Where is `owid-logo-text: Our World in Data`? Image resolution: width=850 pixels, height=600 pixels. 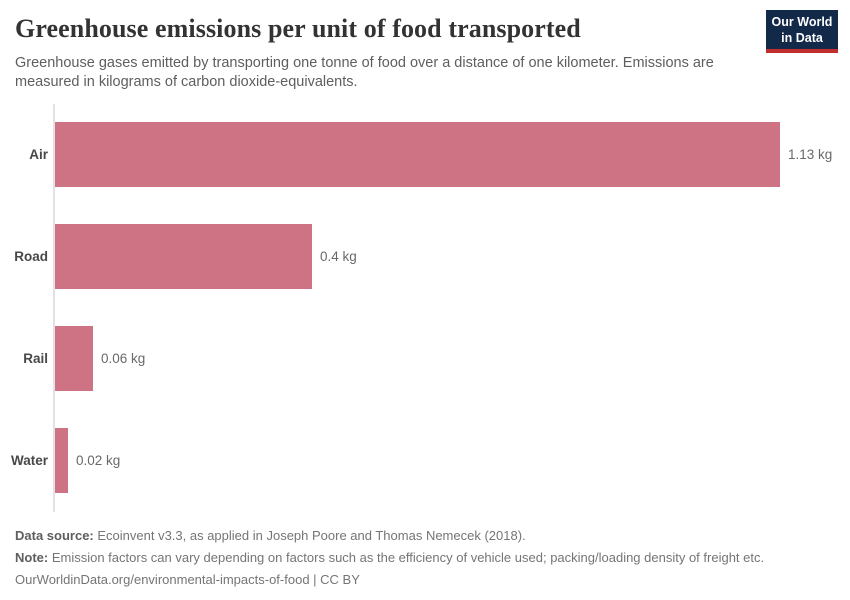 owid-logo-text: Our World in Data is located at coordinates (802, 29).